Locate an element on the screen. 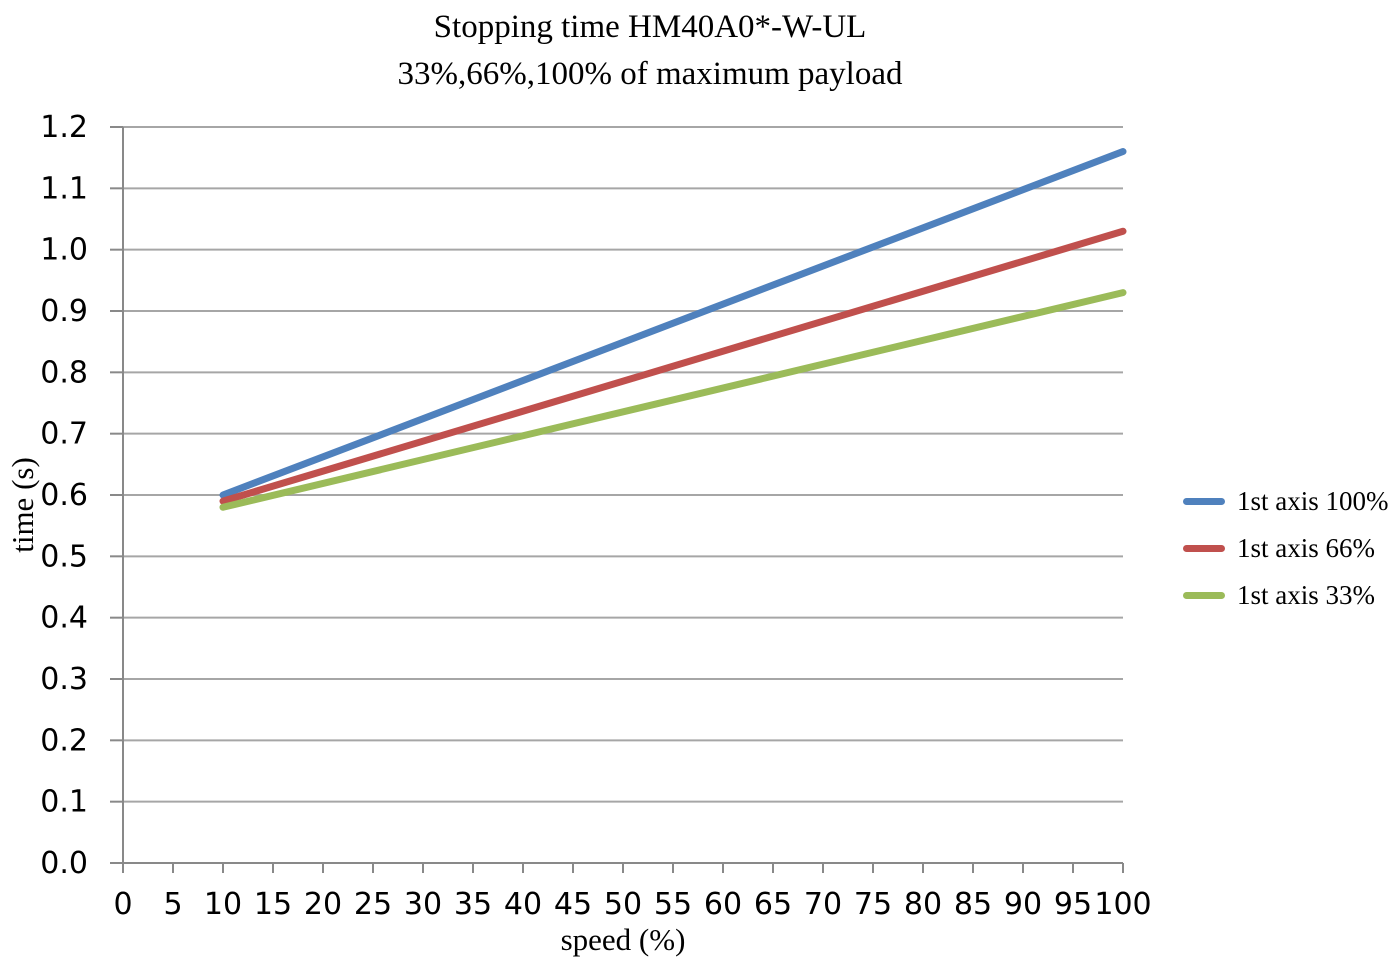 This screenshot has height=959, width=1398. x-tick-label: 5 is located at coordinates (172, 904).